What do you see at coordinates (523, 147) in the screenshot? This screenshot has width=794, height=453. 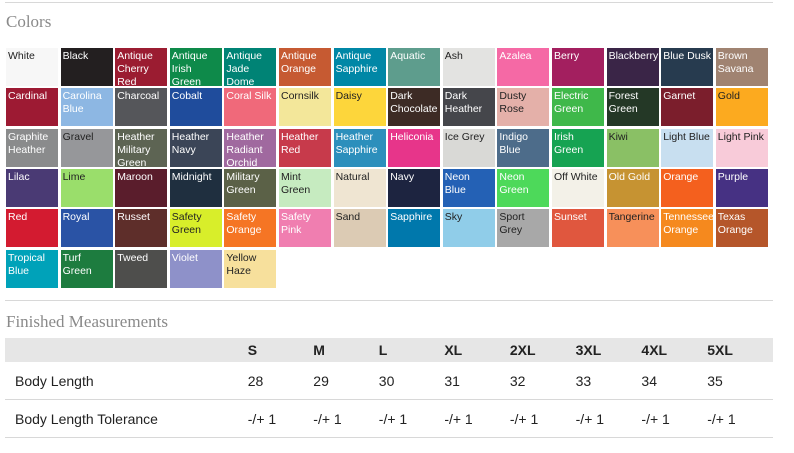 I see `color-swatch: Indigo Blue` at bounding box center [523, 147].